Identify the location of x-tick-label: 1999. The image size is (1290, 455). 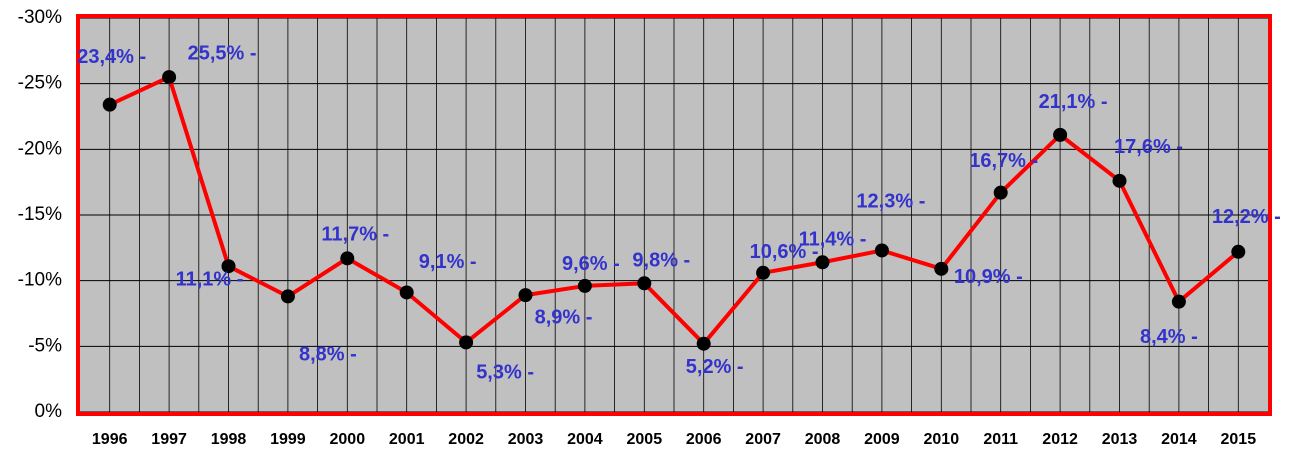
(288, 439).